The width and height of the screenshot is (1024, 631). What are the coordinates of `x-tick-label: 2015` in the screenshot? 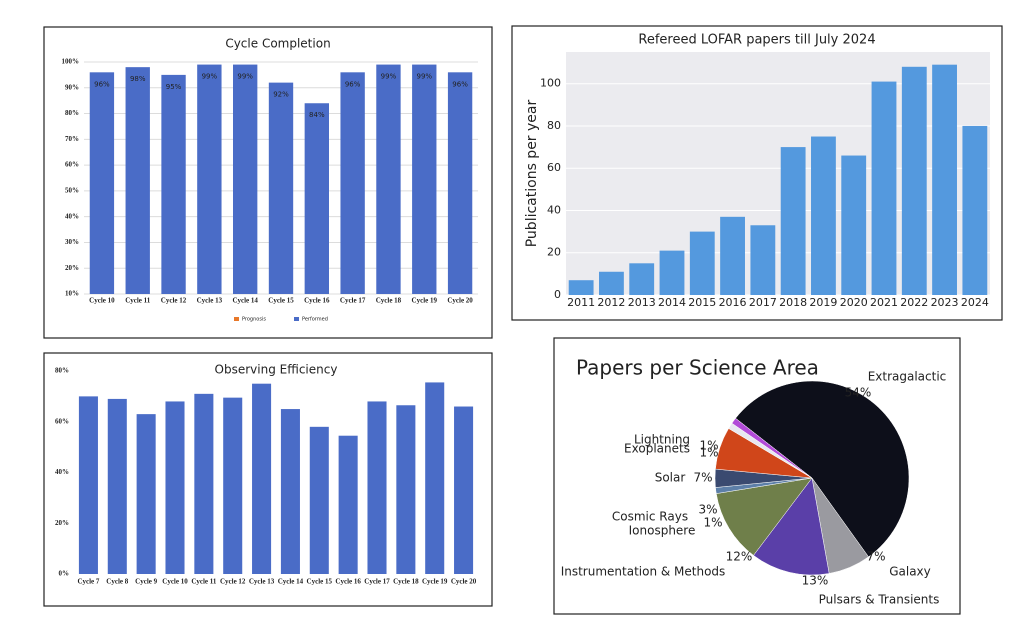 It's located at (702, 302).